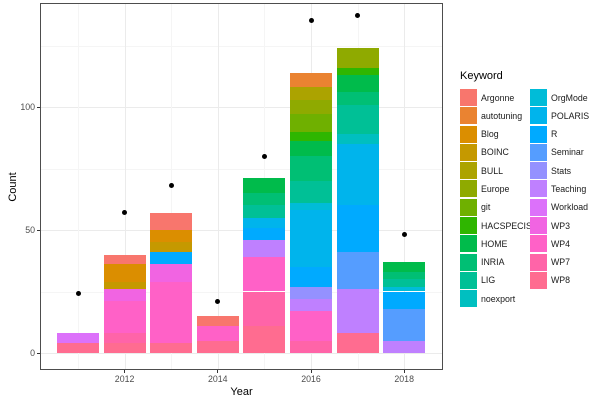 The width and height of the screenshot is (600, 400). What do you see at coordinates (311, 107) in the screenshot?
I see `bar-segment-2016-Europe` at bounding box center [311, 107].